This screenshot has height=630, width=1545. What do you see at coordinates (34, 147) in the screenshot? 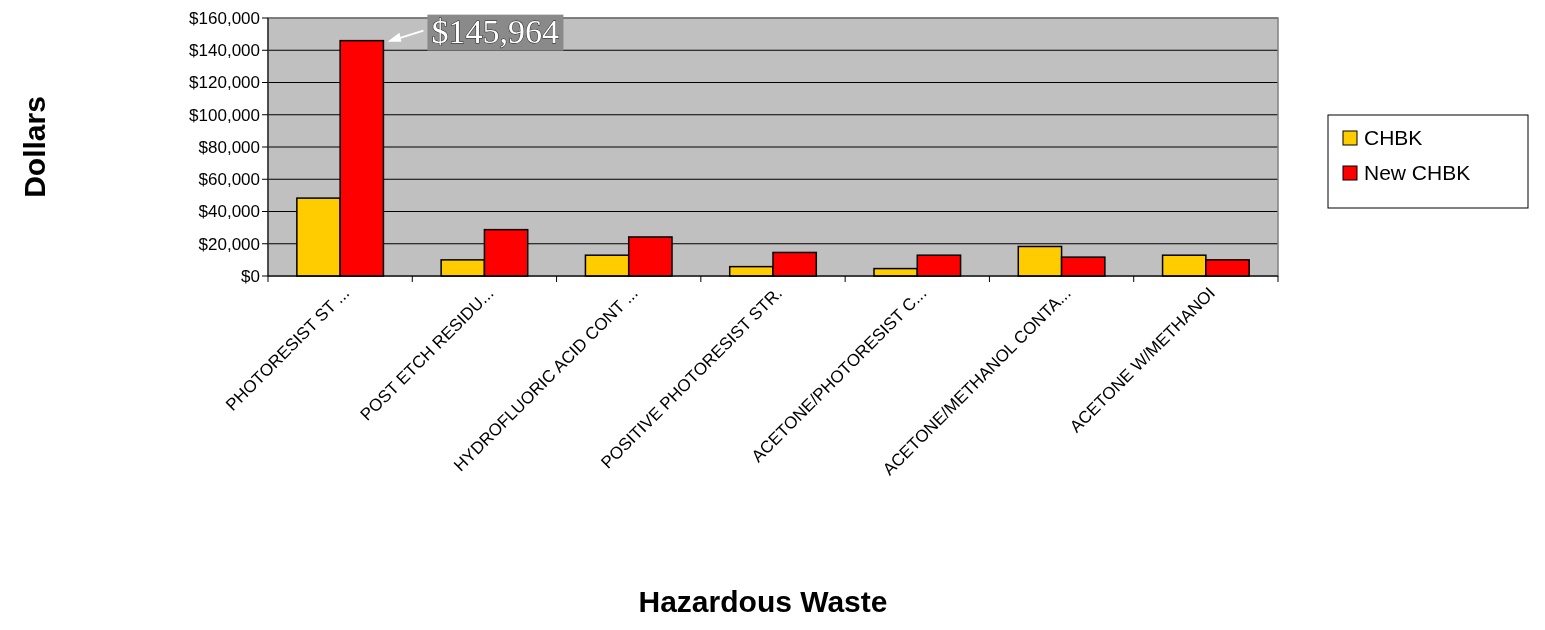
I see `y-axis-title: Dollars` at bounding box center [34, 147].